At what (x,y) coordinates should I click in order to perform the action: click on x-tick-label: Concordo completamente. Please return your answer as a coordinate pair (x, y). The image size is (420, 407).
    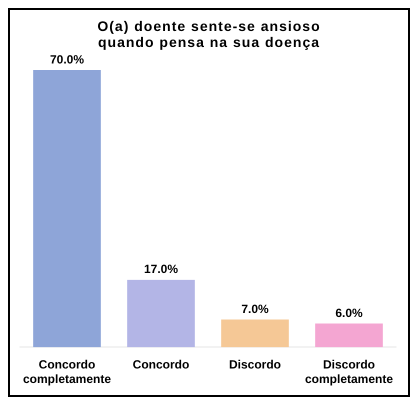
    Looking at the image, I should click on (67, 372).